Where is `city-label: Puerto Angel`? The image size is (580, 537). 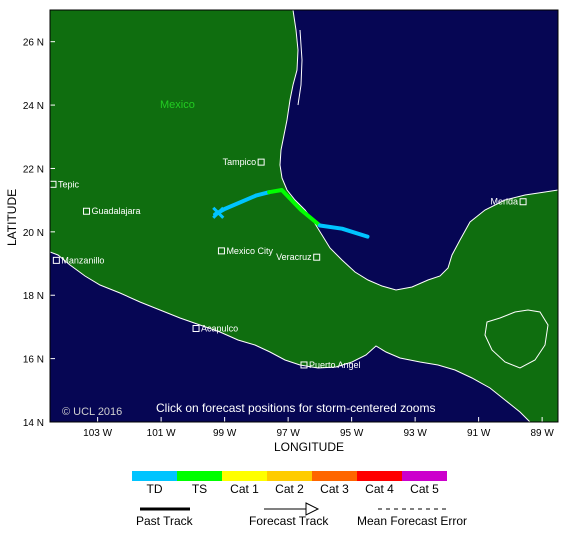
city-label: Puerto Angel is located at coordinates (335, 365).